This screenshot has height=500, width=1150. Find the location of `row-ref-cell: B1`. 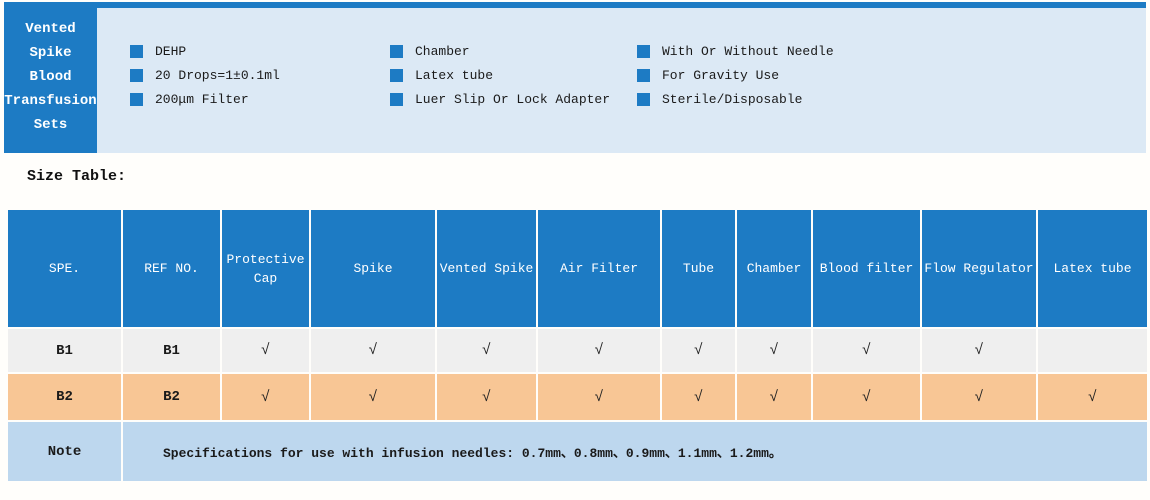

row-ref-cell: B1 is located at coordinates (171, 350).